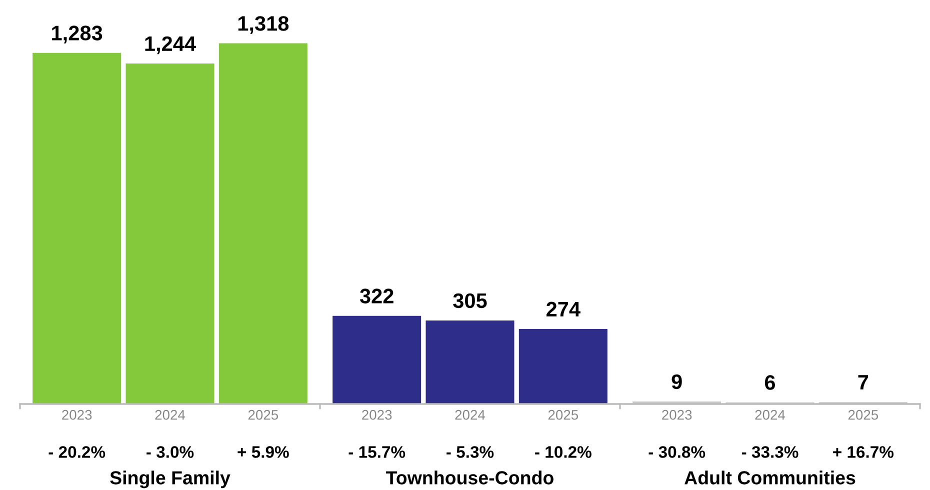 This screenshot has width=930, height=490. I want to click on text: - 30.8%, so click(677, 452).